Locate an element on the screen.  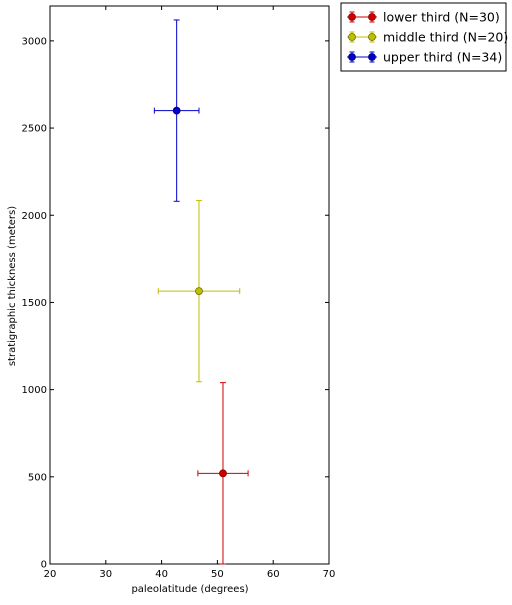
x-axis-label: paleolatitude (degrees) is located at coordinates (189, 589).